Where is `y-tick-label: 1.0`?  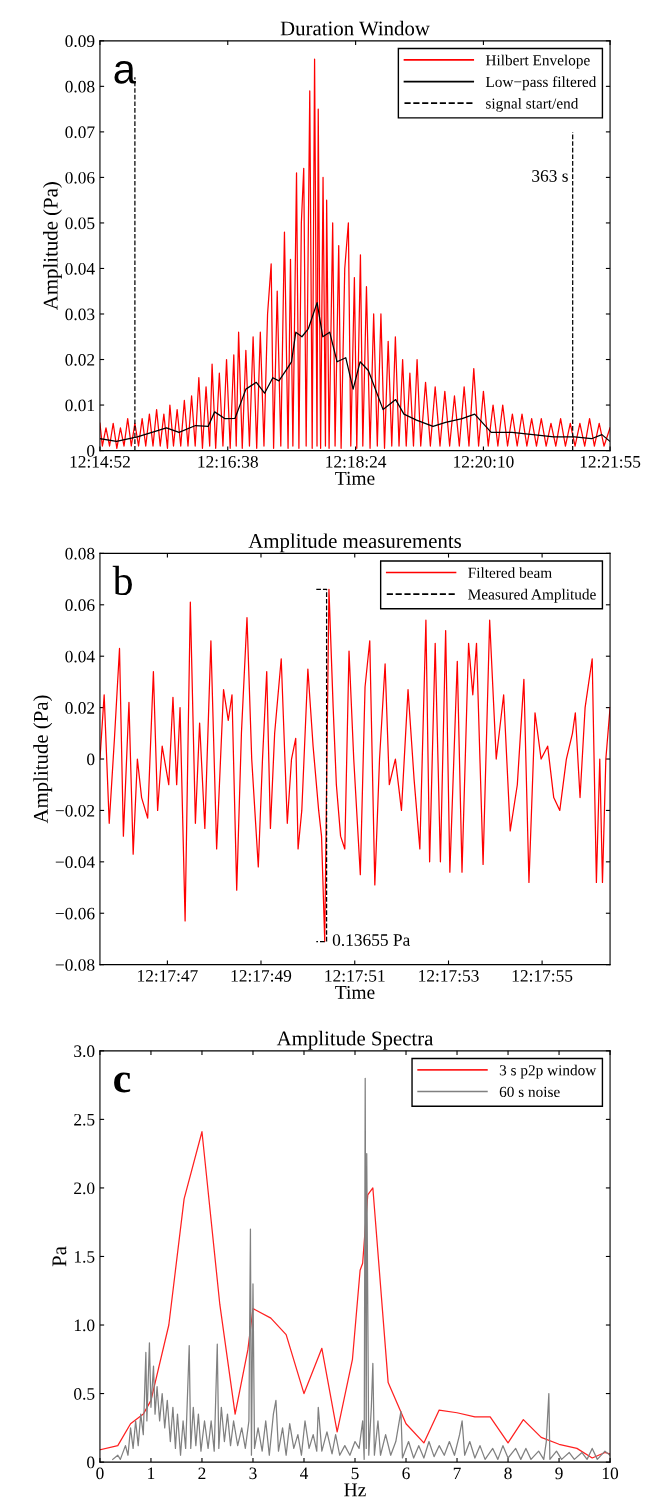
y-tick-label: 1.0 is located at coordinates (84, 1325).